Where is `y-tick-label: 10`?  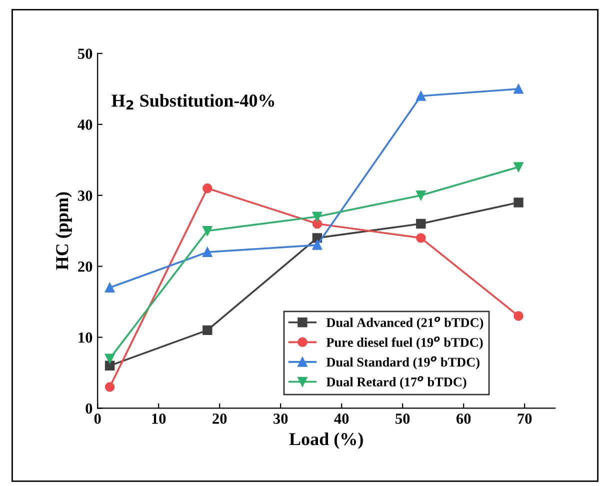 y-tick-label: 10 is located at coordinates (85, 337).